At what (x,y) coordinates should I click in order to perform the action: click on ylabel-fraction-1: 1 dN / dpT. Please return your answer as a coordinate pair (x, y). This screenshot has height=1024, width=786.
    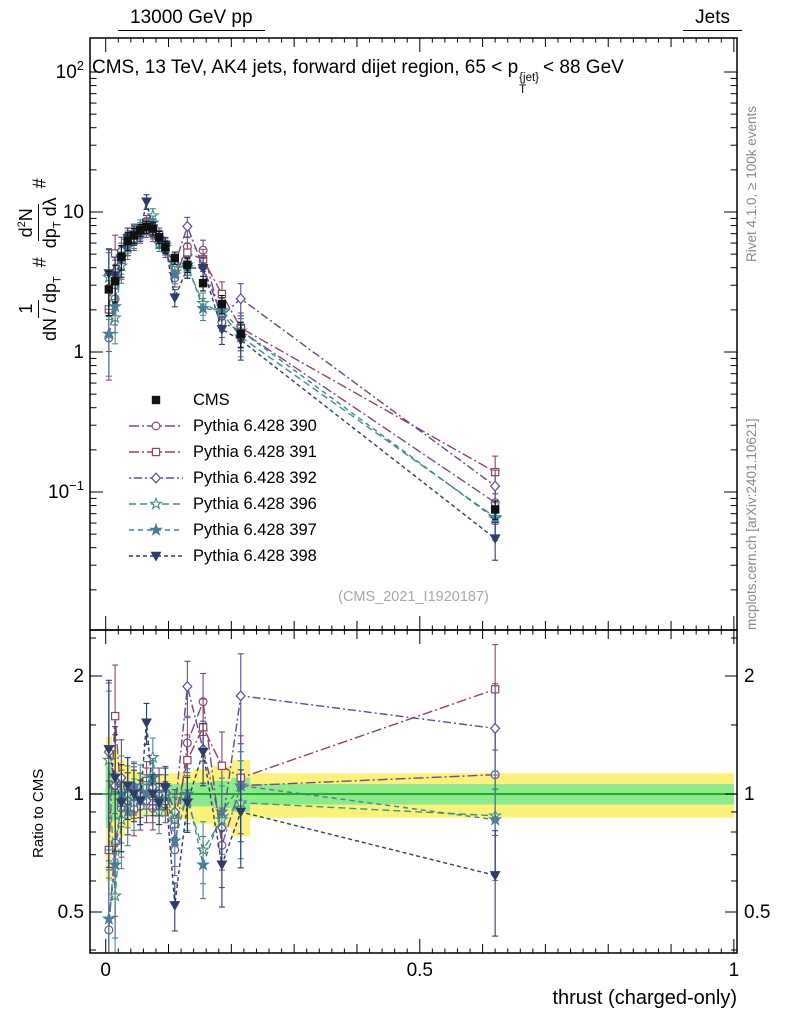
    Looking at the image, I should click on (40, 308).